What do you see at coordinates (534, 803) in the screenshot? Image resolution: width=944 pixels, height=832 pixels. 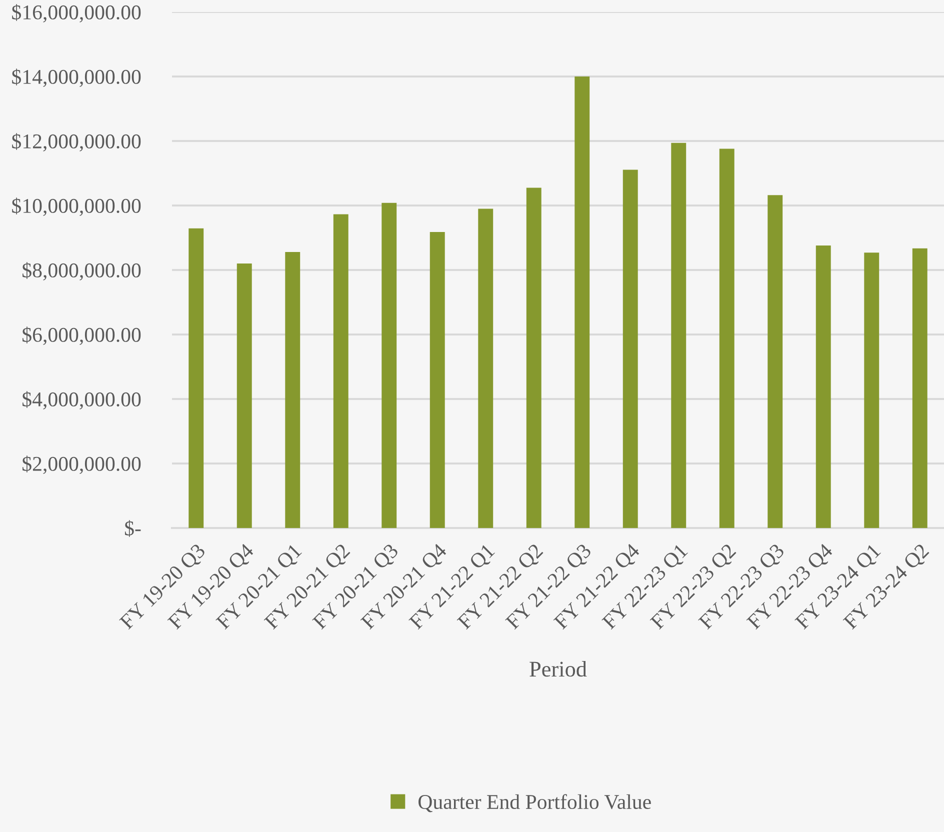 I see `legend-label: Quarter End Portfolio Value` at bounding box center [534, 803].